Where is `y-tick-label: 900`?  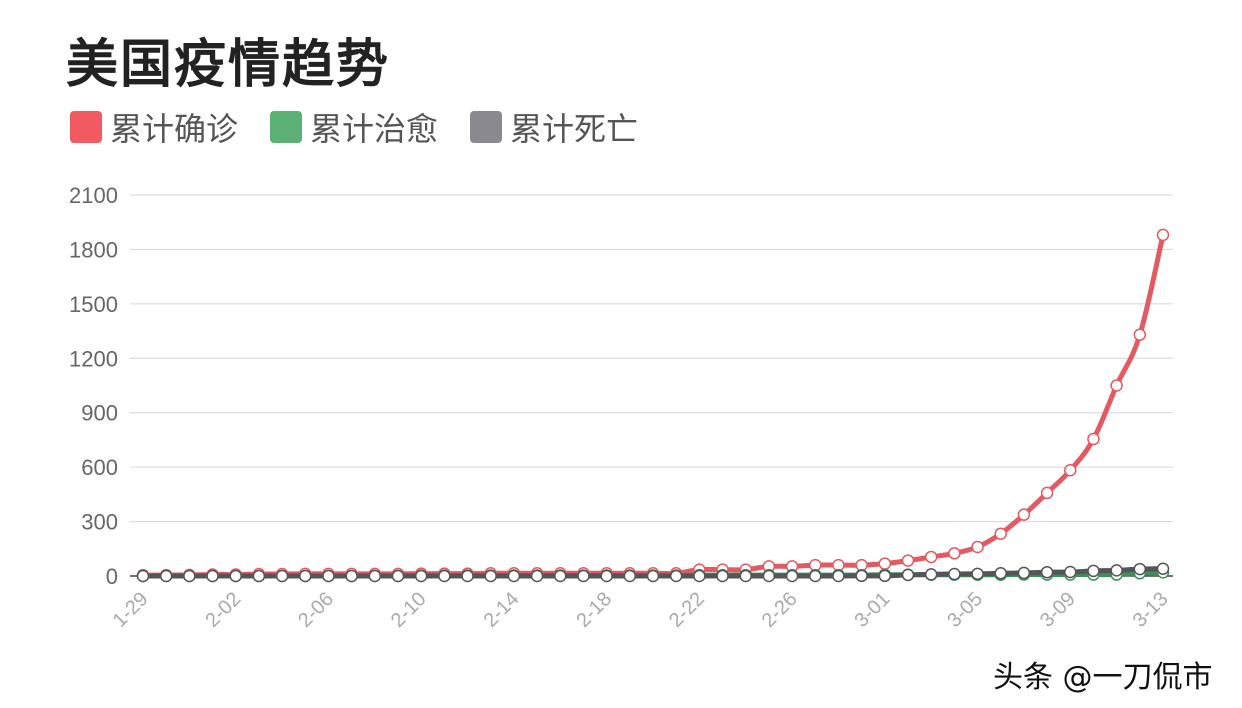 y-tick-label: 900 is located at coordinates (99, 413).